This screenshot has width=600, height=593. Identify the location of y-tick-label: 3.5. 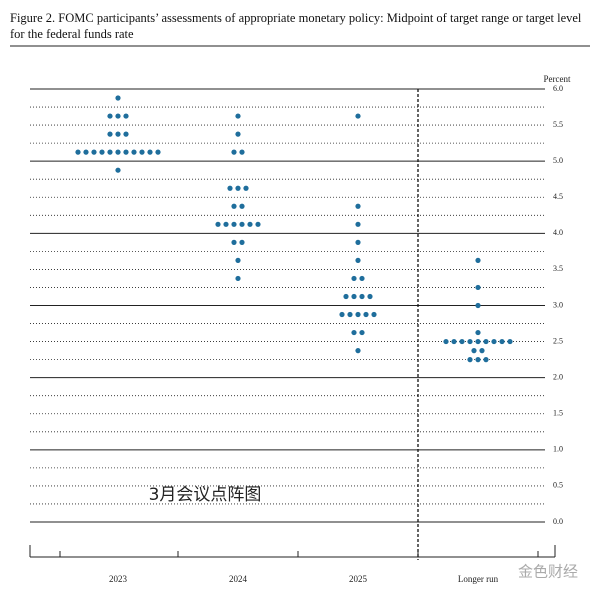
(558, 268).